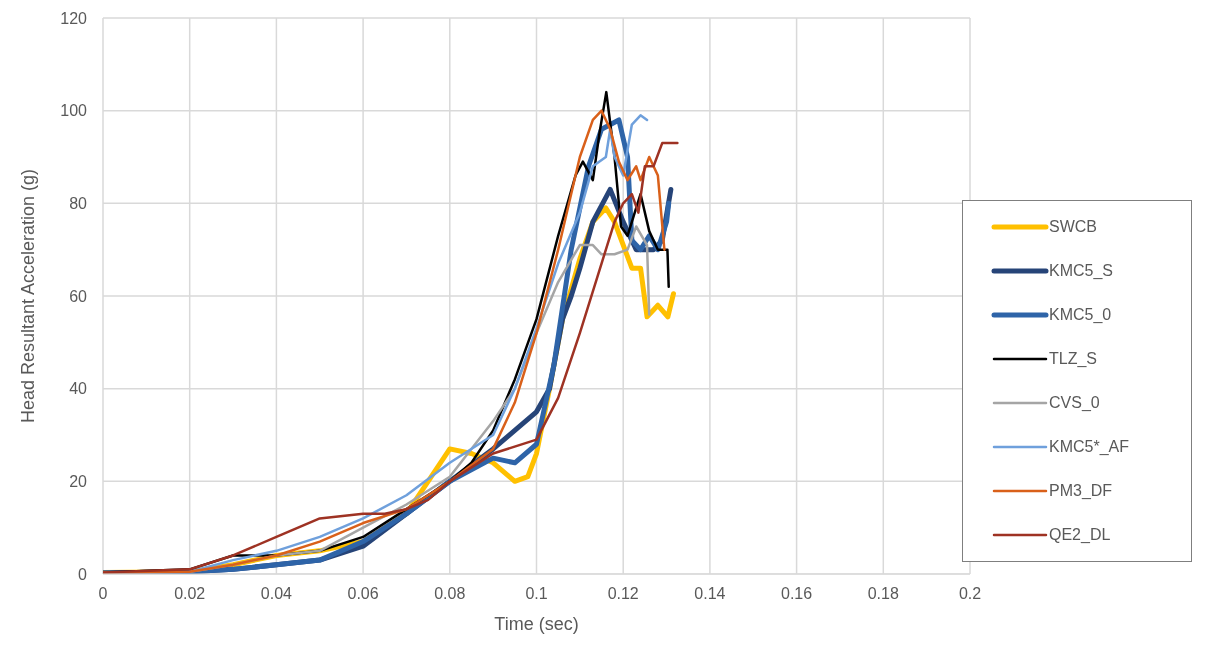 This screenshot has width=1228, height=652. What do you see at coordinates (1089, 447) in the screenshot?
I see `legend-label: KMC5*_AF` at bounding box center [1089, 447].